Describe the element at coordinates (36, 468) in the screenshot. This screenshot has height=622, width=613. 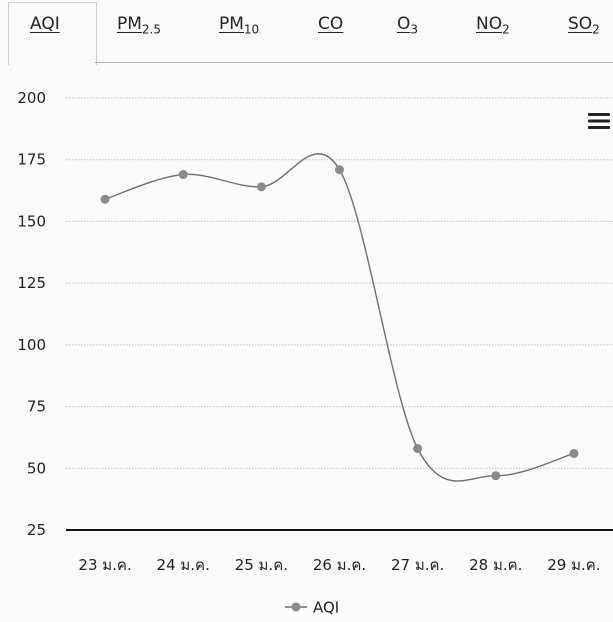
I see `y-tick-label: 50` at that location.